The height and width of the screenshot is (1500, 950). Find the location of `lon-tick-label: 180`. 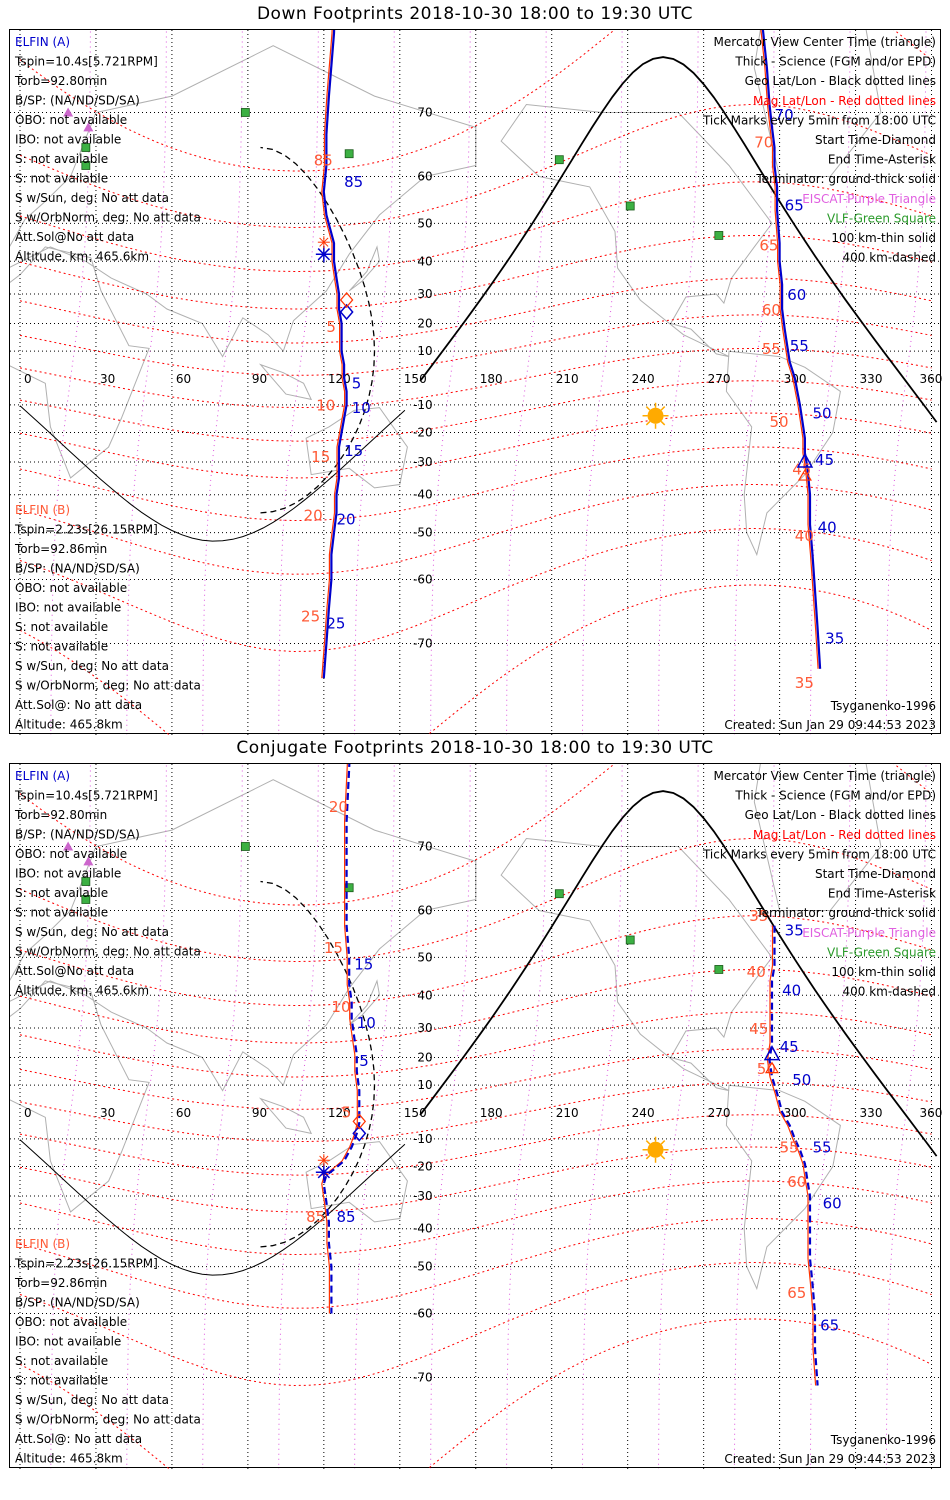

lon-tick-label: 180 is located at coordinates (491, 1113).